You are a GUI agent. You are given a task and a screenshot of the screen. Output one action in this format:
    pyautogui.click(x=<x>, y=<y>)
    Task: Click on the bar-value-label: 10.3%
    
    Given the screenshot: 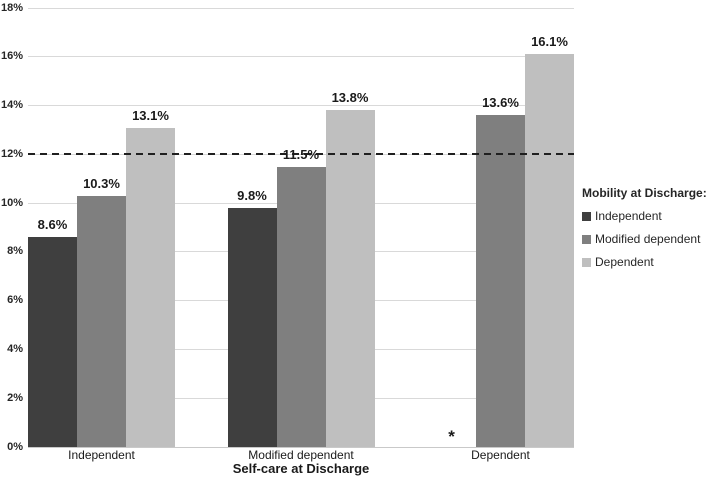 What is the action you would take?
    pyautogui.click(x=101, y=183)
    